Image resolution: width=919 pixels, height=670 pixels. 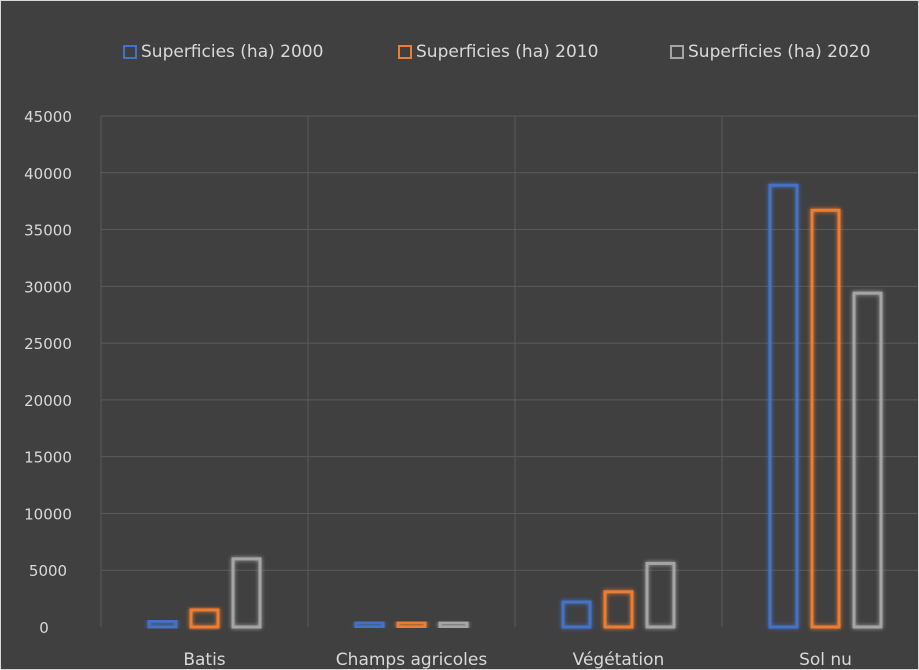 I want to click on x-tick-label: Sol nu, so click(x=825, y=659).